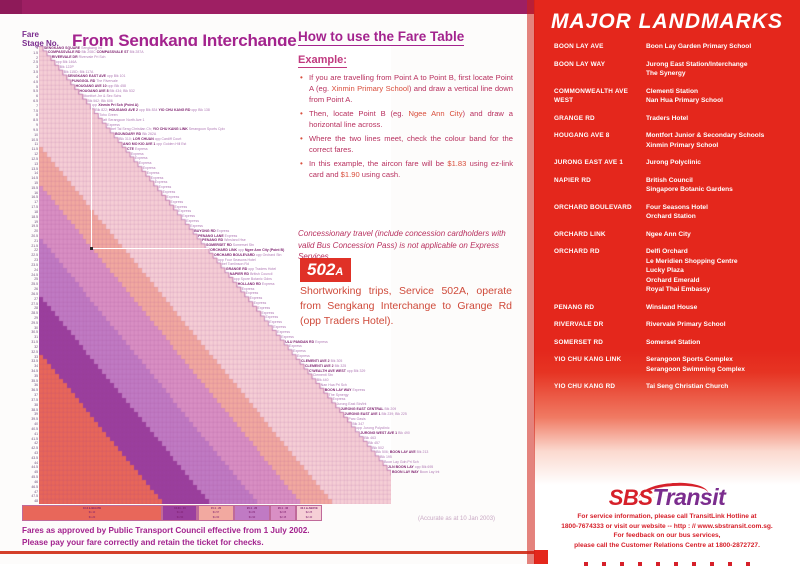 The width and height of the screenshot is (800, 571). What do you see at coordinates (107, 90) in the screenshot?
I see `bus-stop-label: HOUGANG AVE 8 Blk 434; Blk 532` at bounding box center [107, 90].